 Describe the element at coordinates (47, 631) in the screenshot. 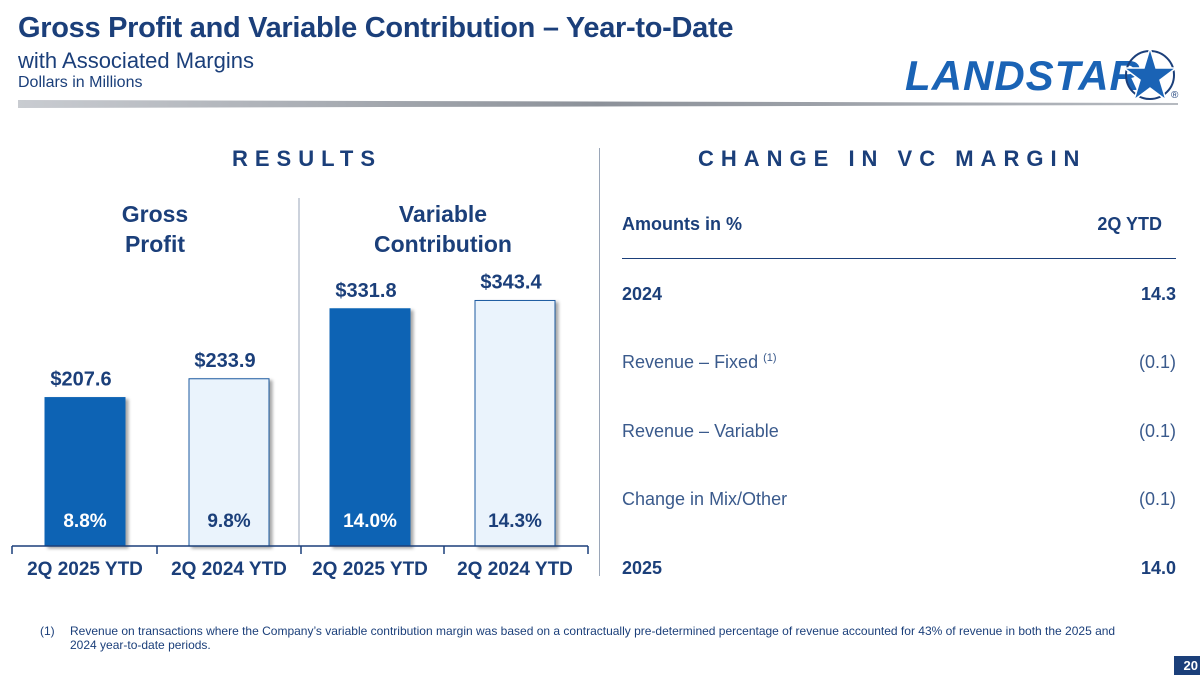

I see `footnote-number: (1)` at that location.